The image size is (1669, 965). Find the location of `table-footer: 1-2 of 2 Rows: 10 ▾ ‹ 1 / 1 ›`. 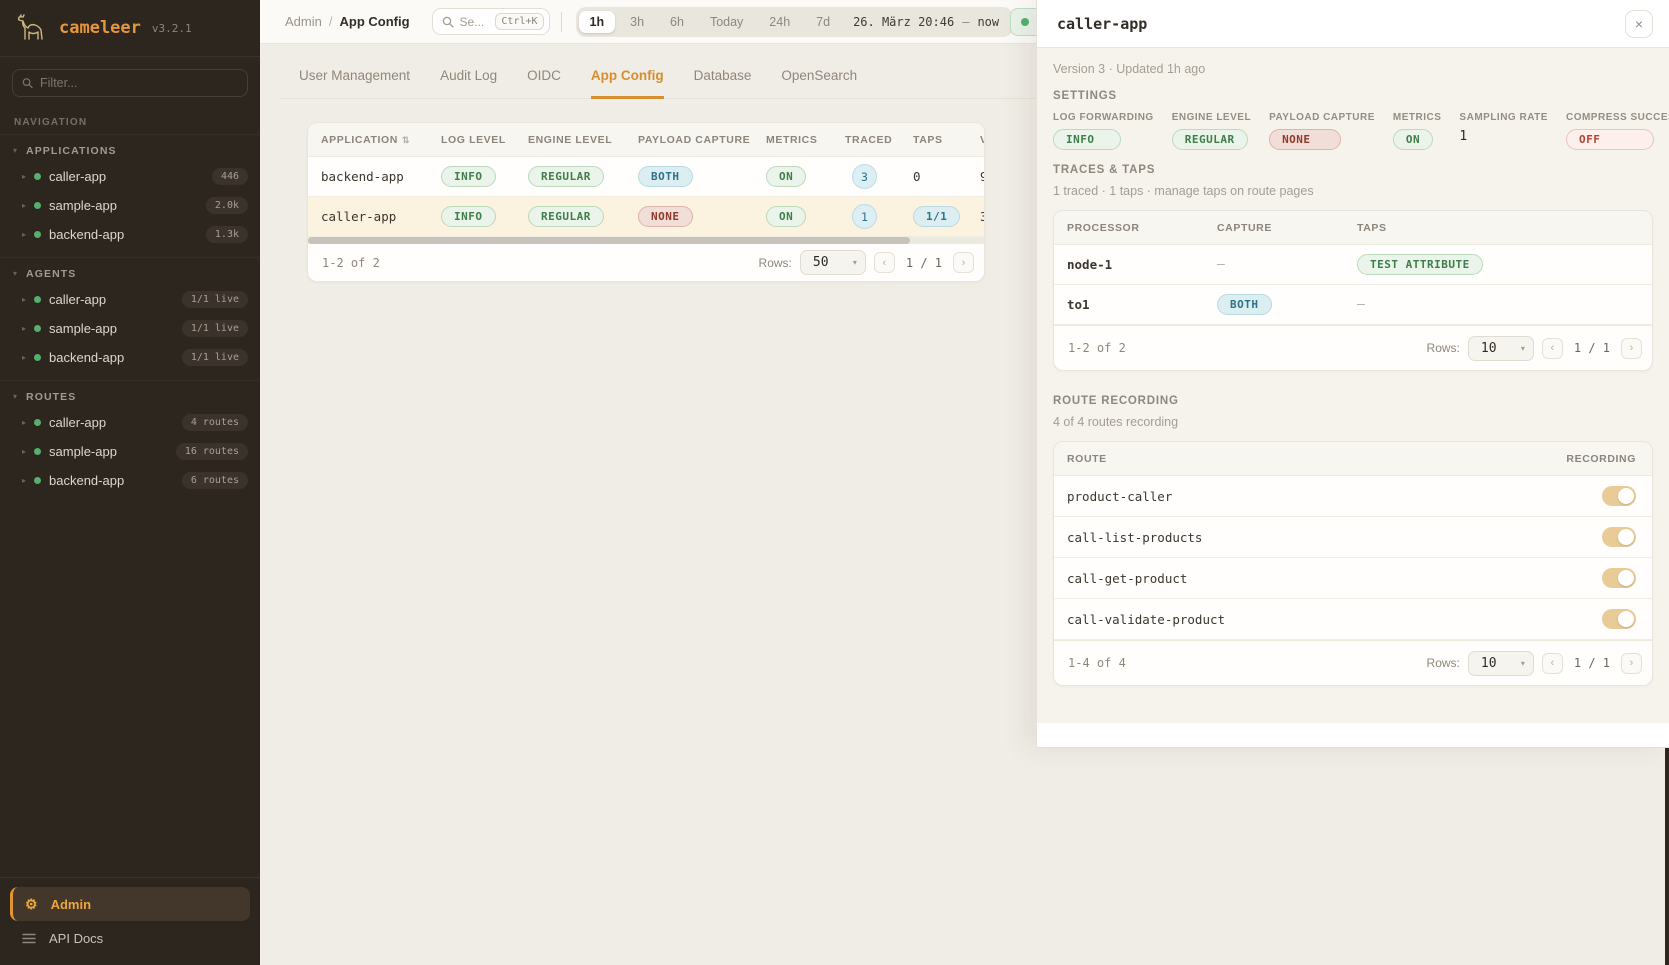

table-footer: 1-2 of 2 Rows: 10 ▾ ‹ 1 / 1 › is located at coordinates (1353, 347).